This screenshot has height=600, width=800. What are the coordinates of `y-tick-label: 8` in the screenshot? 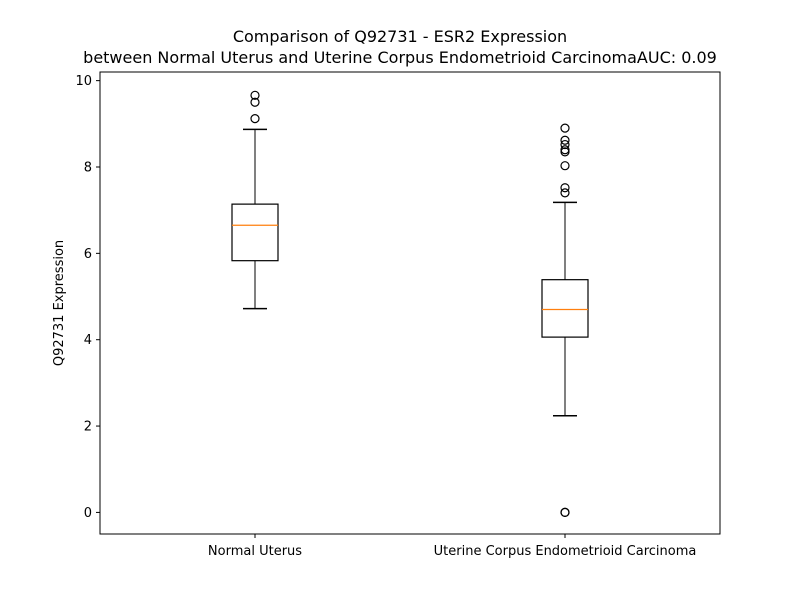 It's located at (88, 167).